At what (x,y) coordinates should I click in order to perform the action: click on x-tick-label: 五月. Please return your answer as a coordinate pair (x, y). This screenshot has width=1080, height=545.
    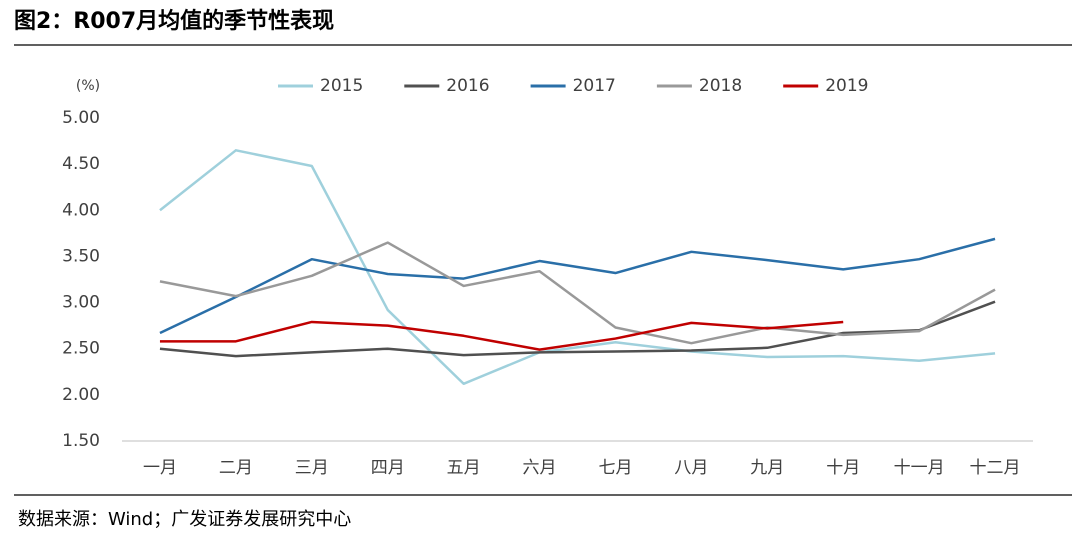
    Looking at the image, I should click on (464, 468).